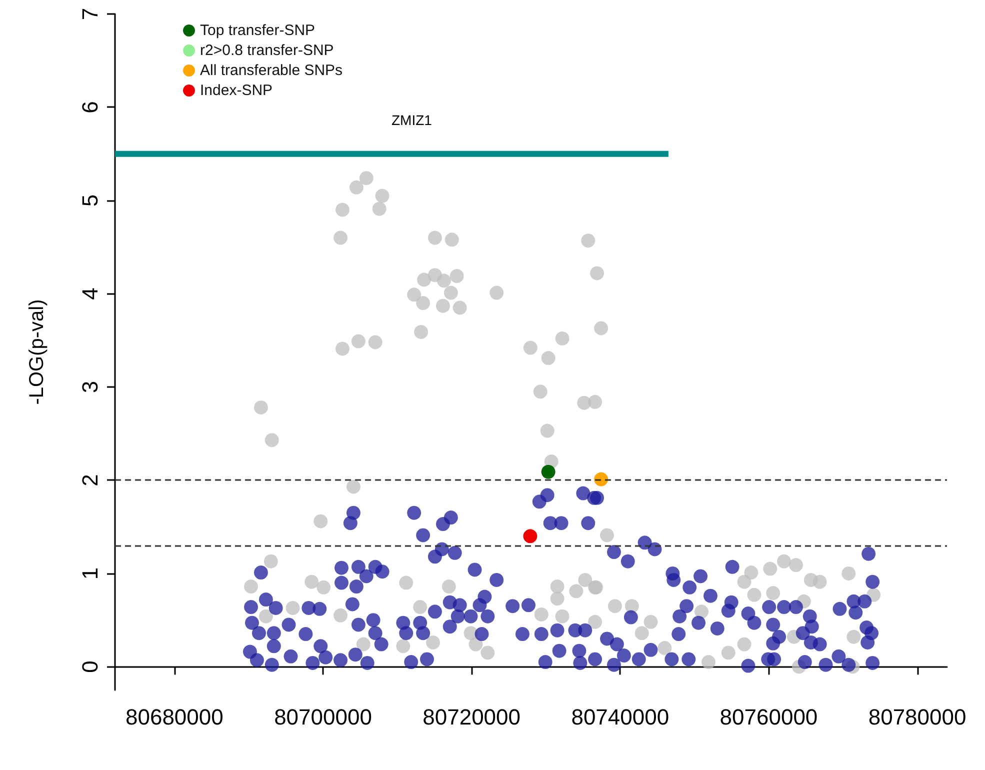 Image resolution: width=985 pixels, height=770 pixels. What do you see at coordinates (267, 50) in the screenshot?
I see `legend-label: r2>0.8 transfer-SNP` at bounding box center [267, 50].